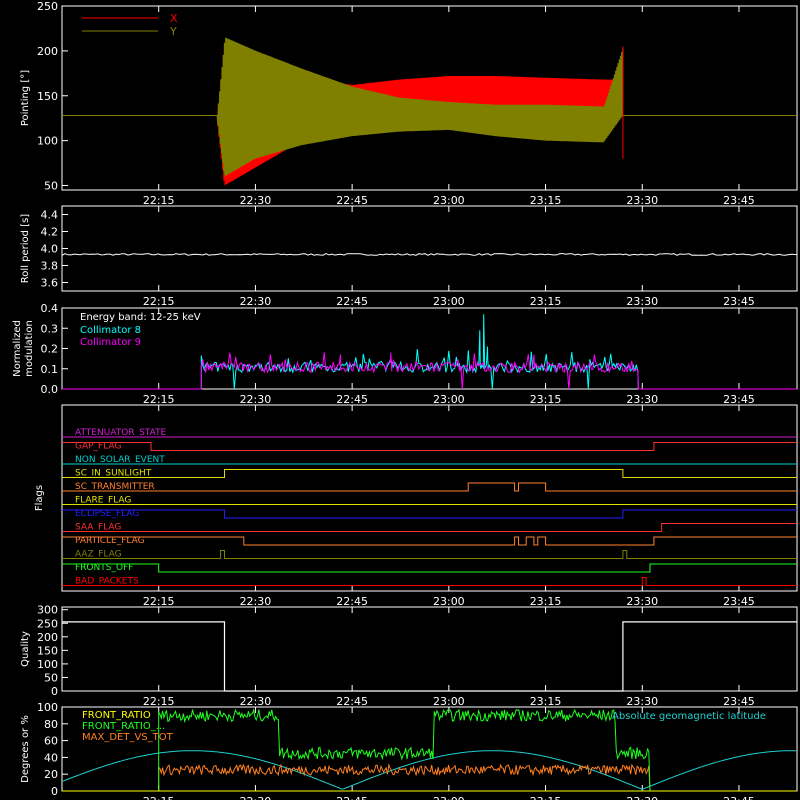  Describe the element at coordinates (50, 232) in the screenshot. I see `y-tick-label: 4.2` at that location.